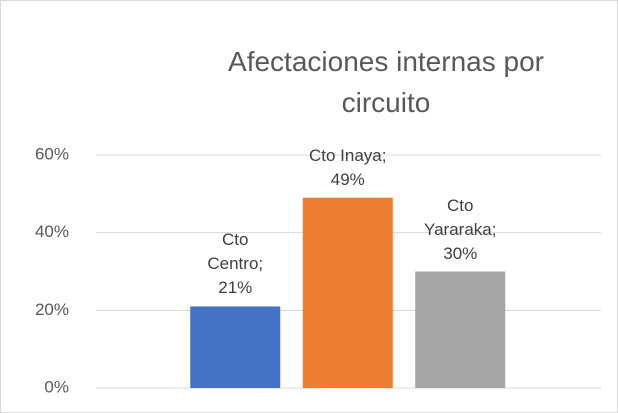 The image size is (618, 413). I want to click on data-label: Cto Inaya; 49%, so click(348, 167).